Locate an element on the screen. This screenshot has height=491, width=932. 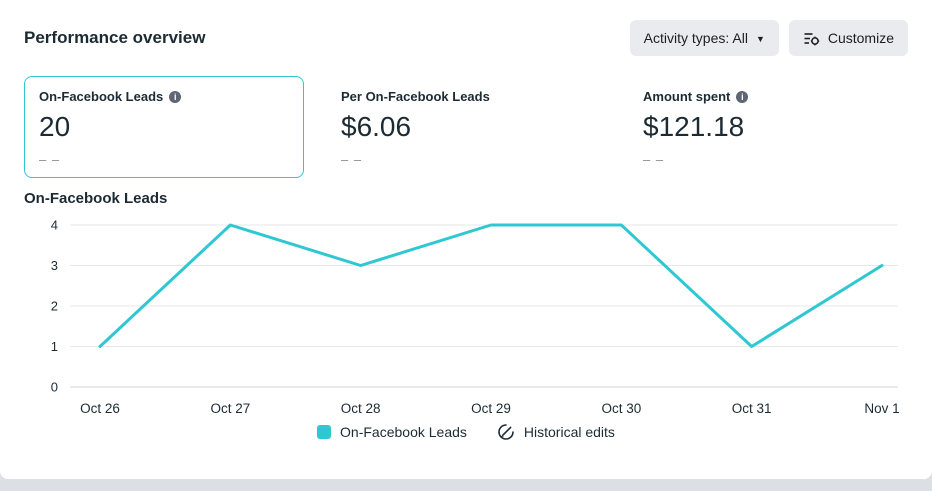
y-tick-label: 4 is located at coordinates (54, 225).